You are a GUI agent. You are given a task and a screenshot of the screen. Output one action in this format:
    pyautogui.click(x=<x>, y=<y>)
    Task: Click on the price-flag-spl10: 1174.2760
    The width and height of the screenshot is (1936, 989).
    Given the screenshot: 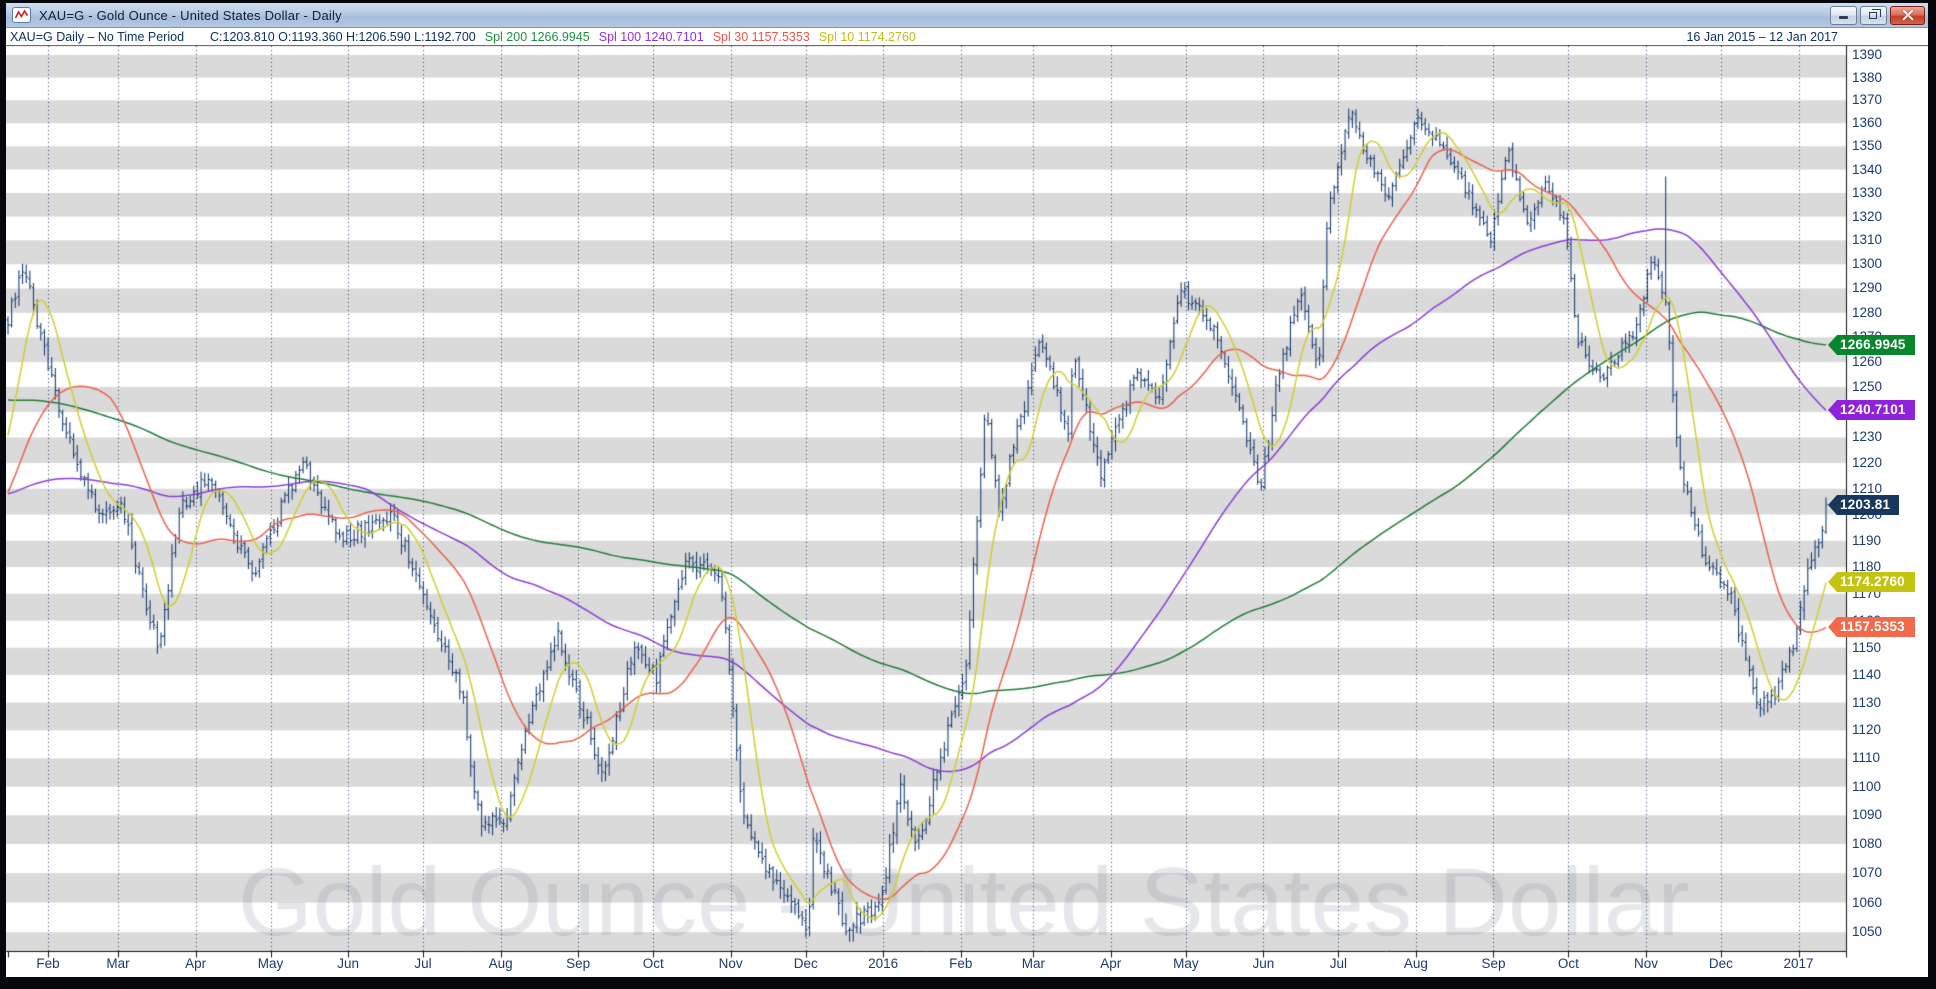 What is the action you would take?
    pyautogui.click(x=1871, y=582)
    